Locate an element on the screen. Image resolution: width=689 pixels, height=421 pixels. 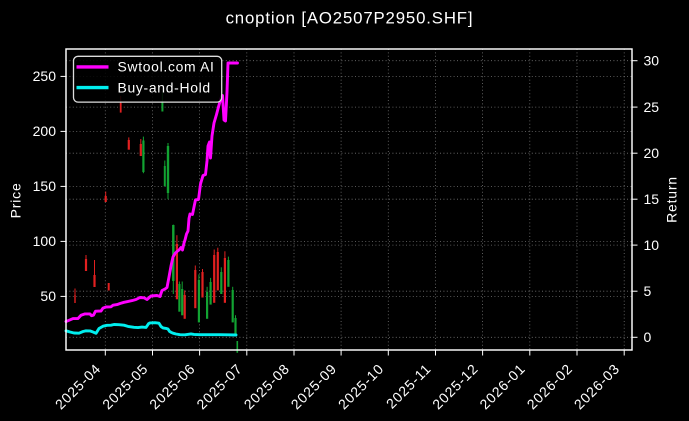
svg-text: 30 is located at coordinates (652, 61).